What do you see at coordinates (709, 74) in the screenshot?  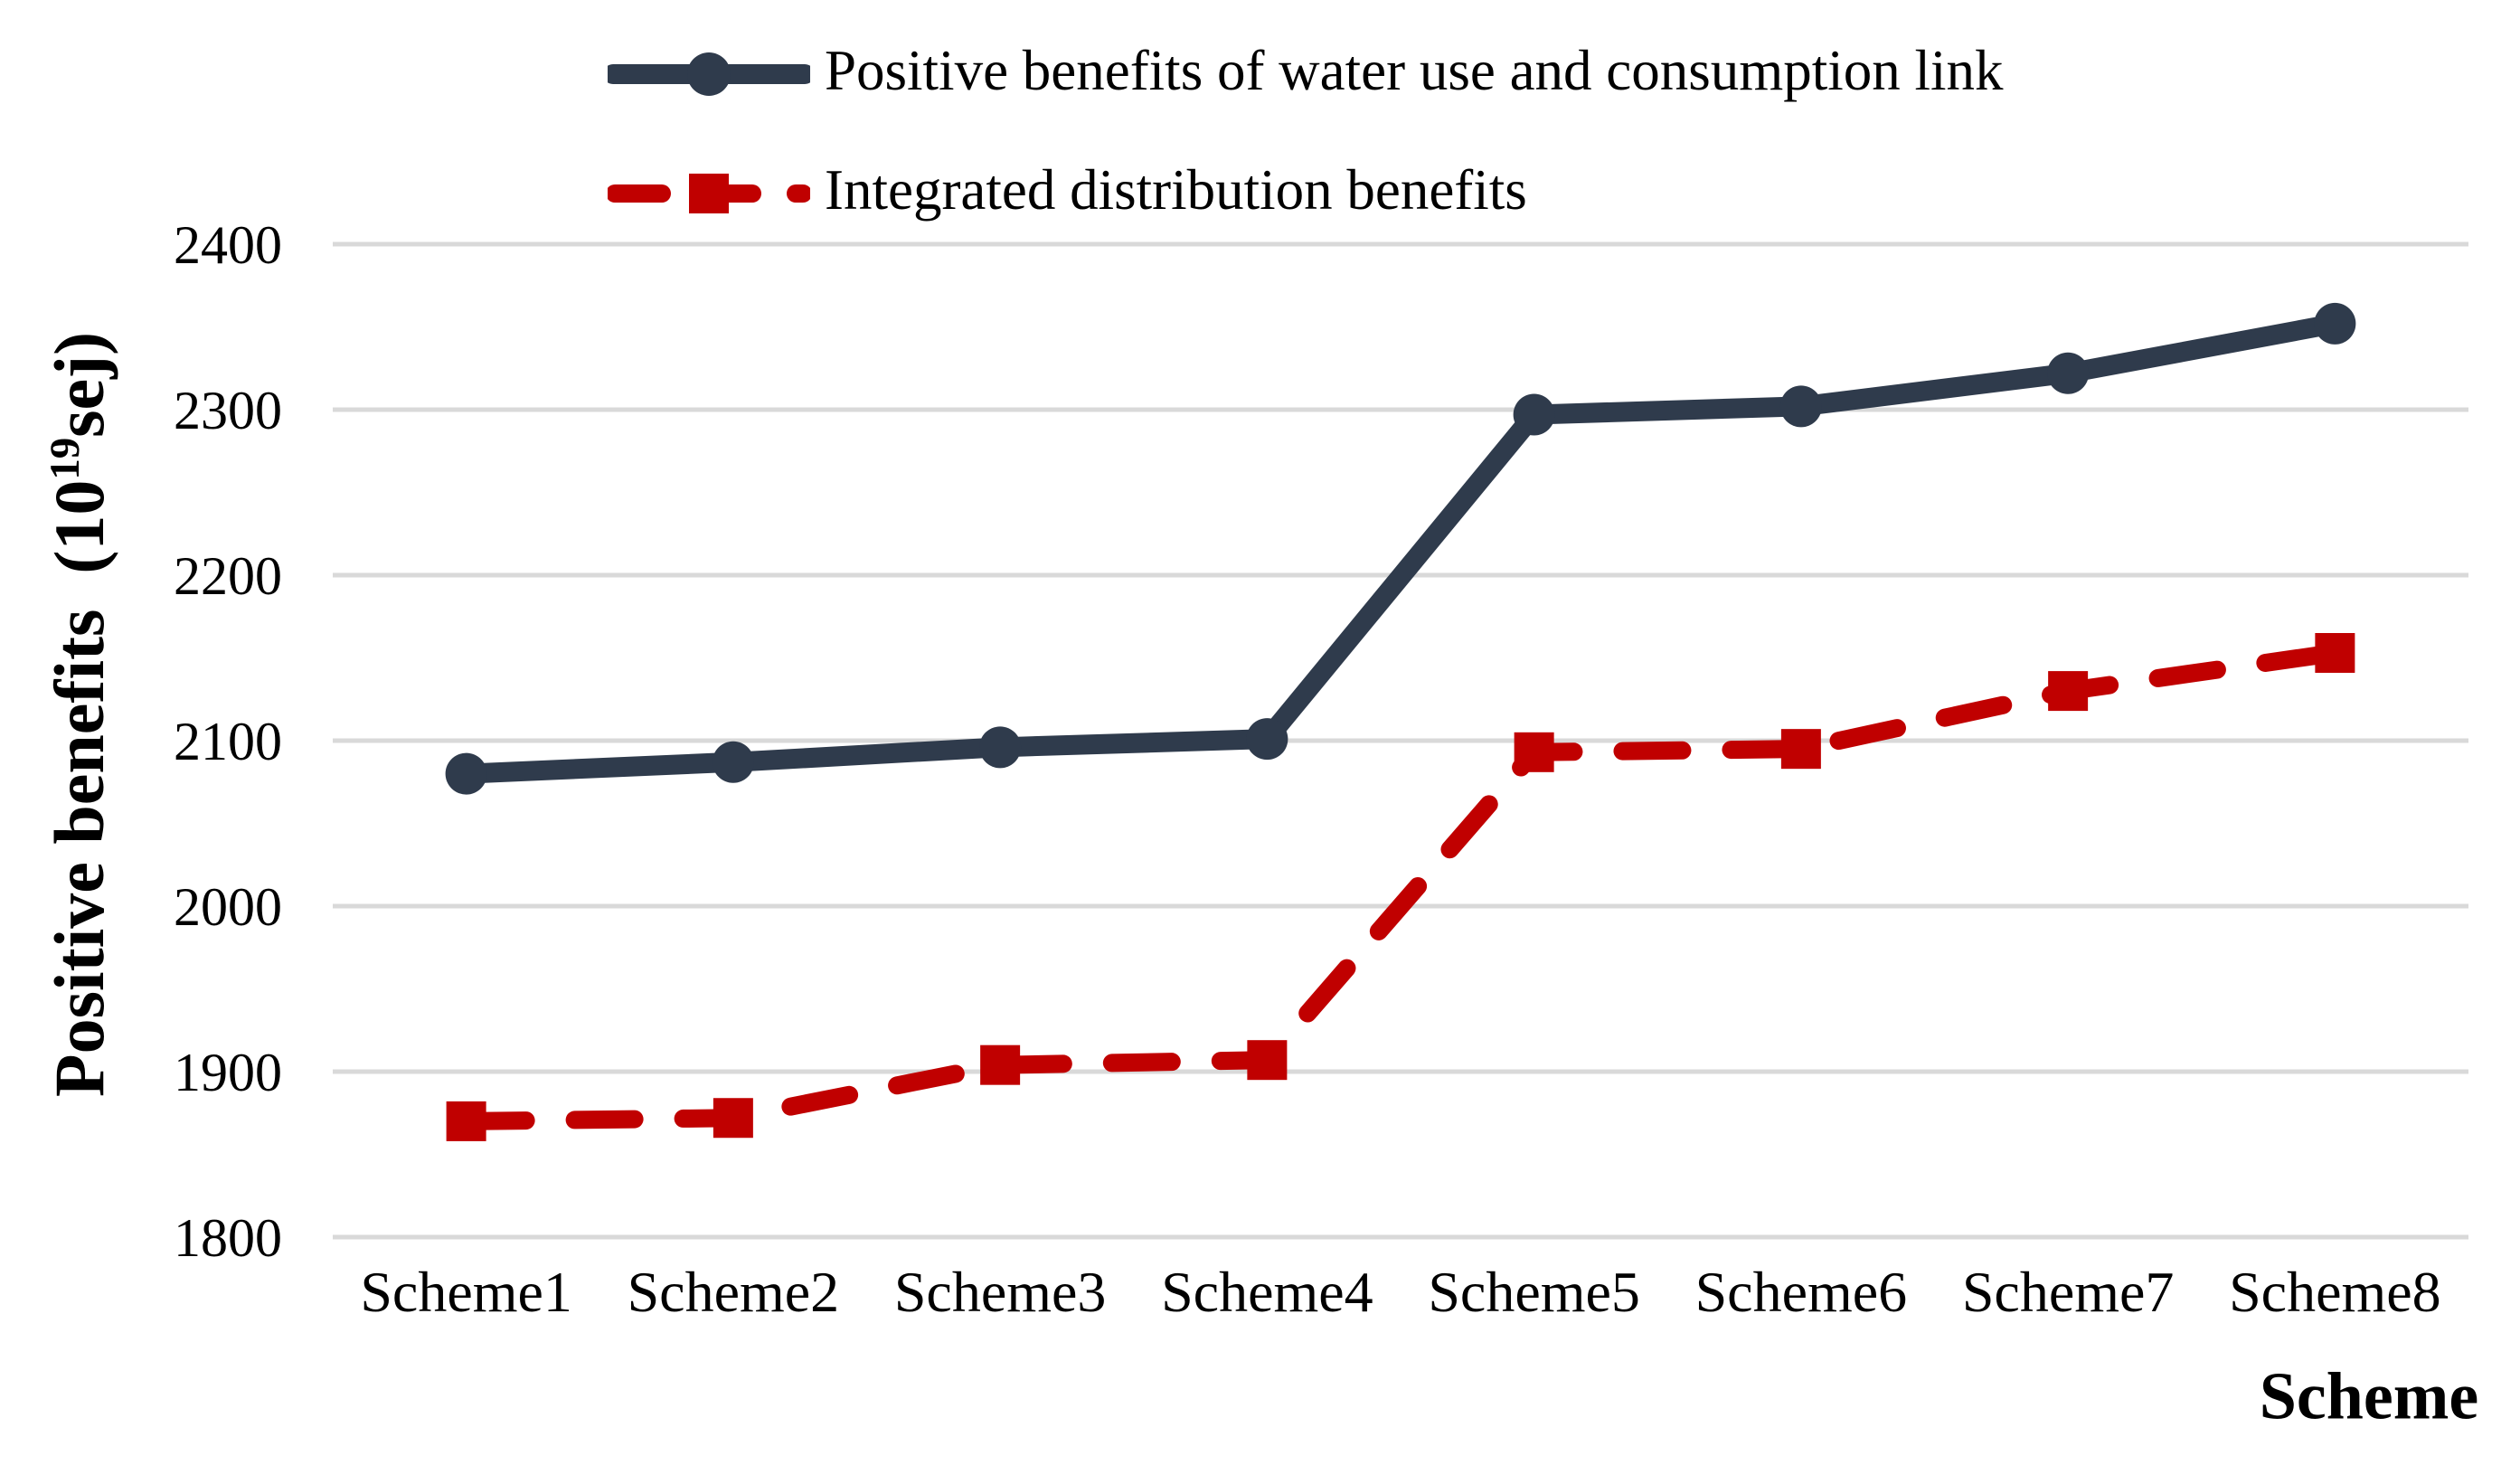 I see `legend-marker-solid-line-circle-icon` at bounding box center [709, 74].